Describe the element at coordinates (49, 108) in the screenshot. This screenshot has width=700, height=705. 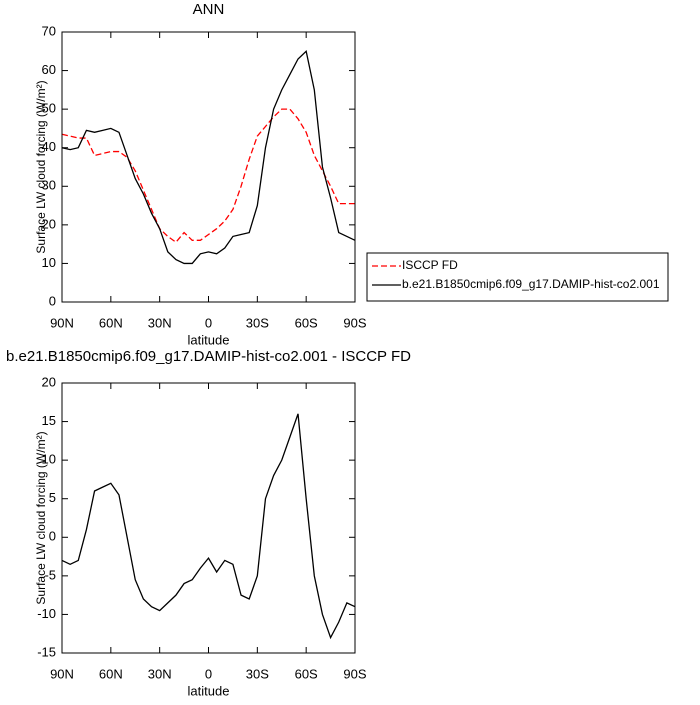
I see `y-tick-label: 50` at that location.